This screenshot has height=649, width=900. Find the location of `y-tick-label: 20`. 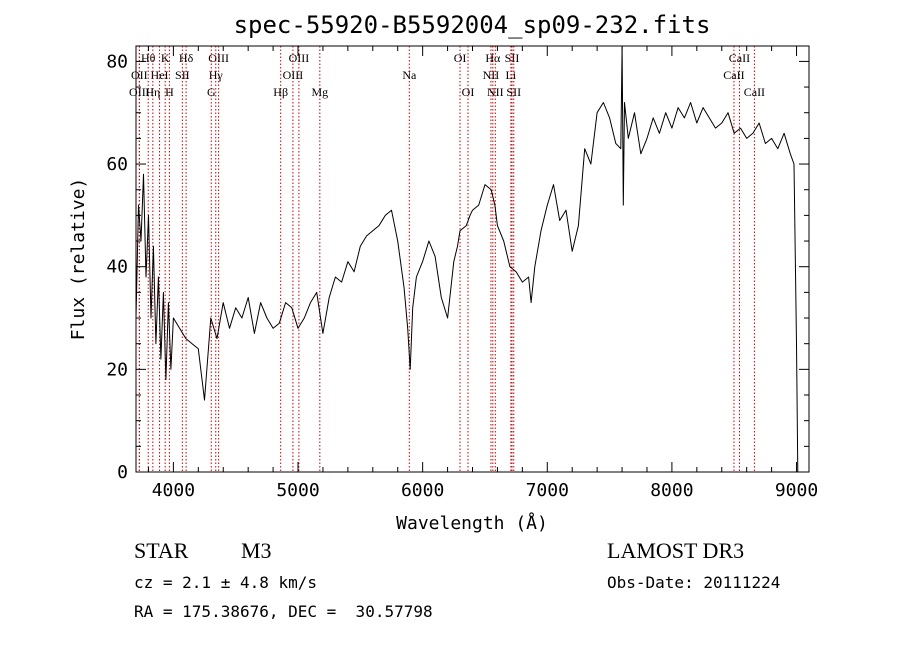

y-tick-label: 20 is located at coordinates (117, 369).